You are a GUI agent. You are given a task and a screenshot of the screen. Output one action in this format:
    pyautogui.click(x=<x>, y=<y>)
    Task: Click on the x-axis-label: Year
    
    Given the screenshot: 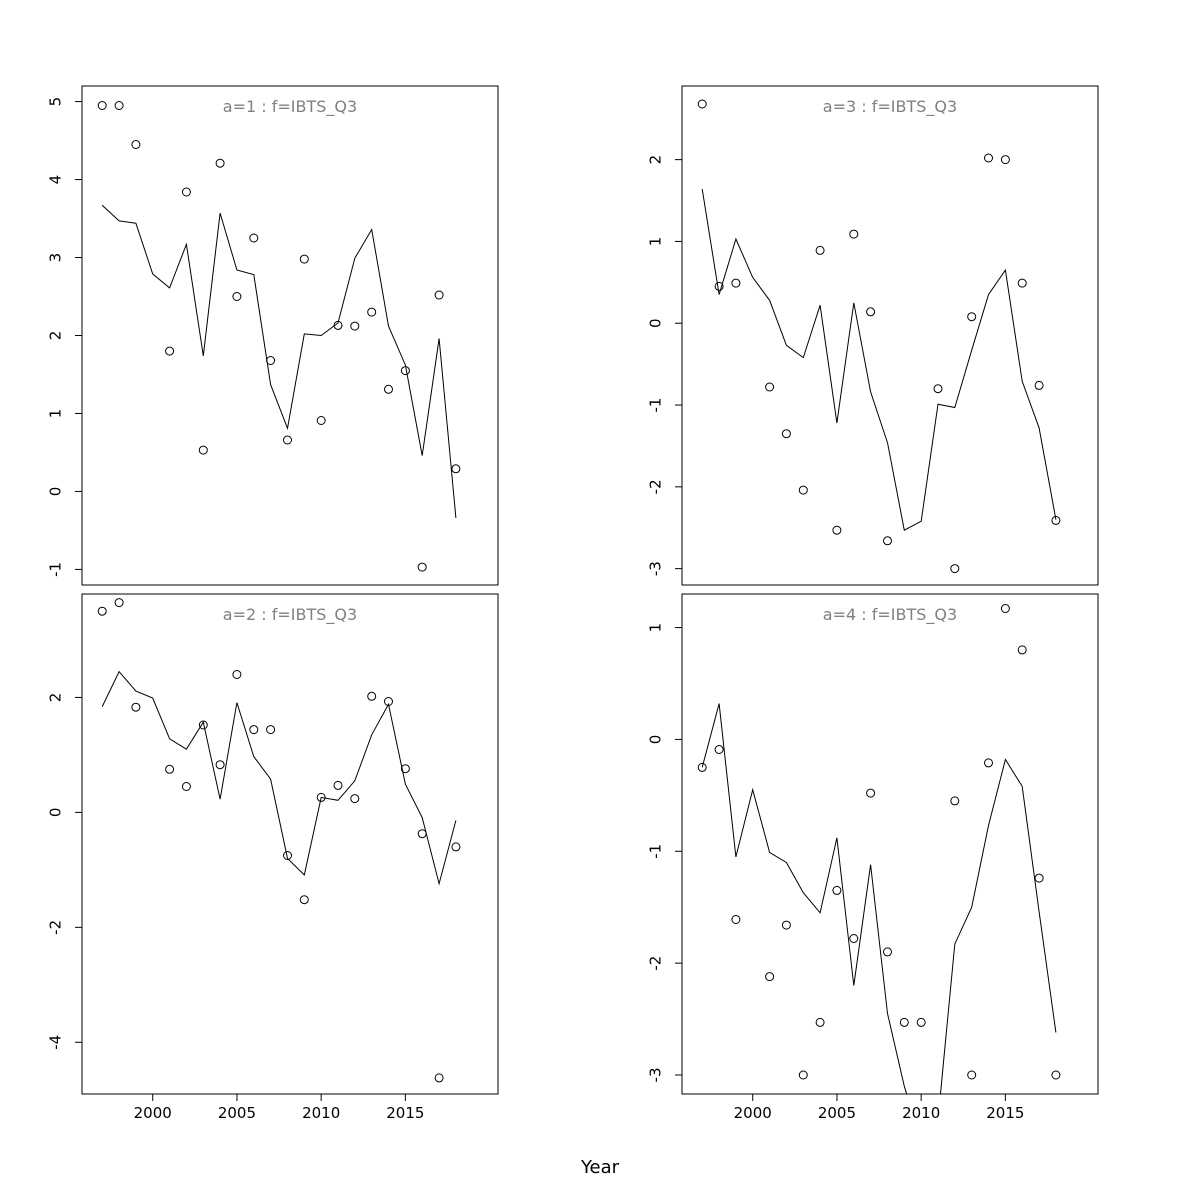 What is the action you would take?
    pyautogui.click(x=600, y=1167)
    